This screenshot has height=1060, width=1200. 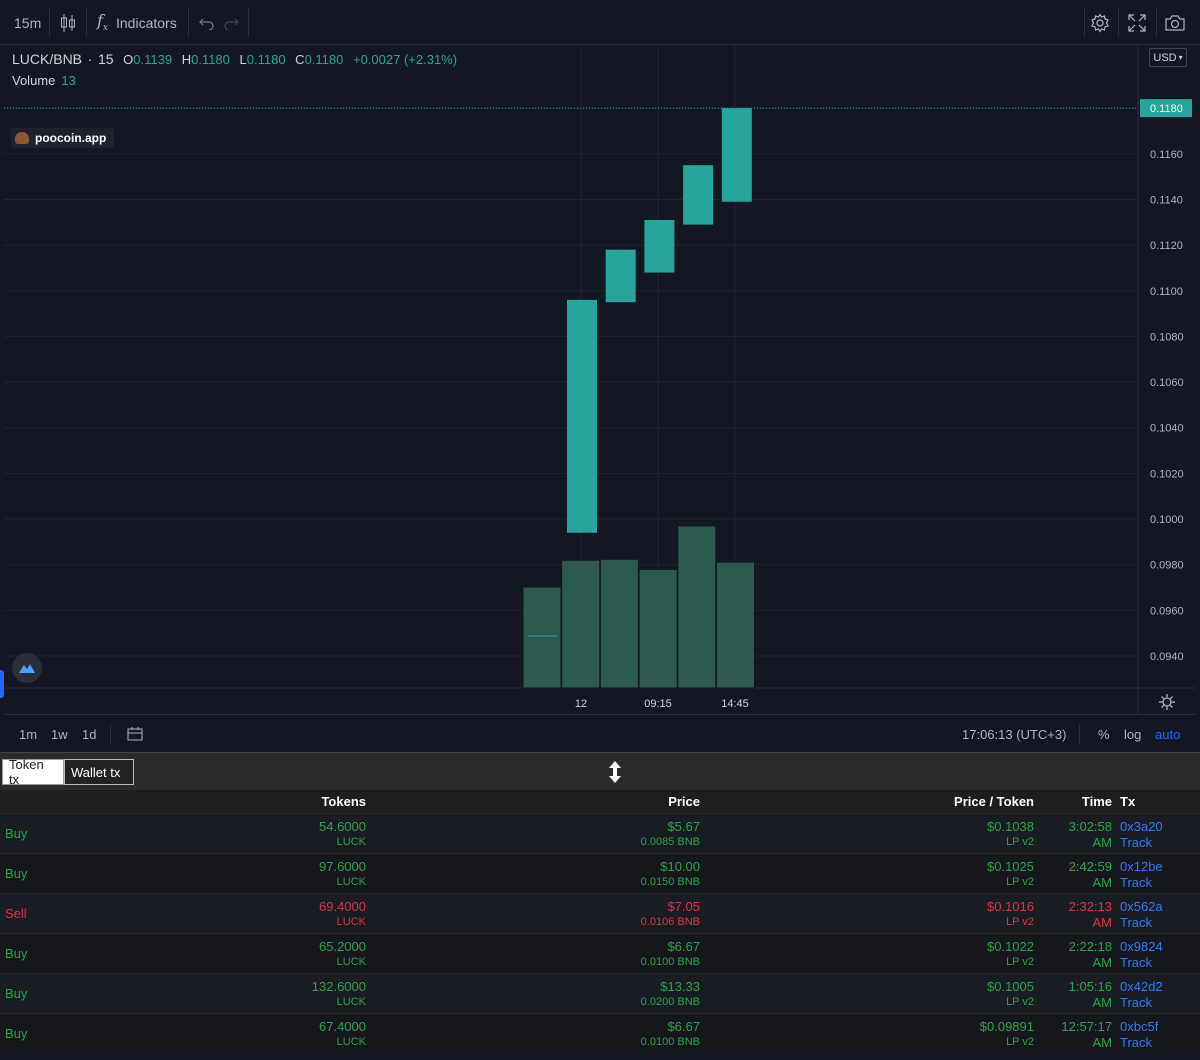 What do you see at coordinates (1166, 109) in the screenshot?
I see `last-price-label: 0.1180` at bounding box center [1166, 109].